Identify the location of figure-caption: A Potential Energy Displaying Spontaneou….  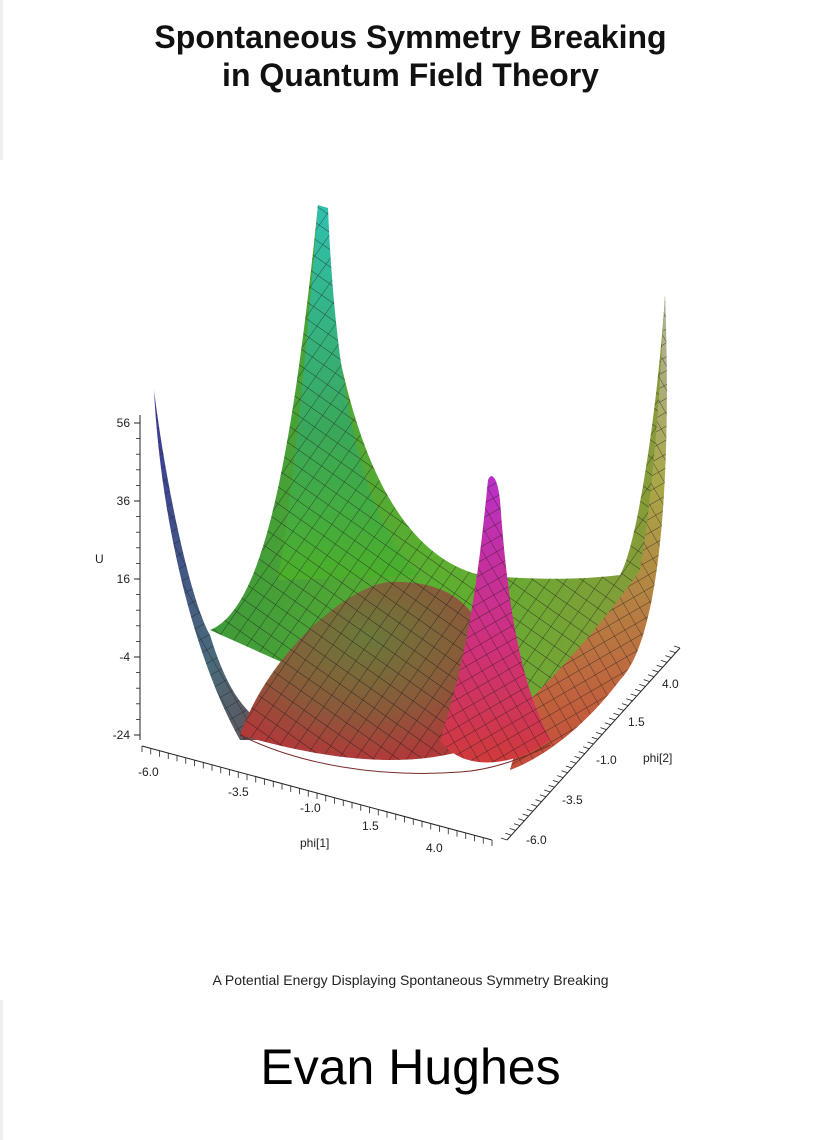
(410, 980).